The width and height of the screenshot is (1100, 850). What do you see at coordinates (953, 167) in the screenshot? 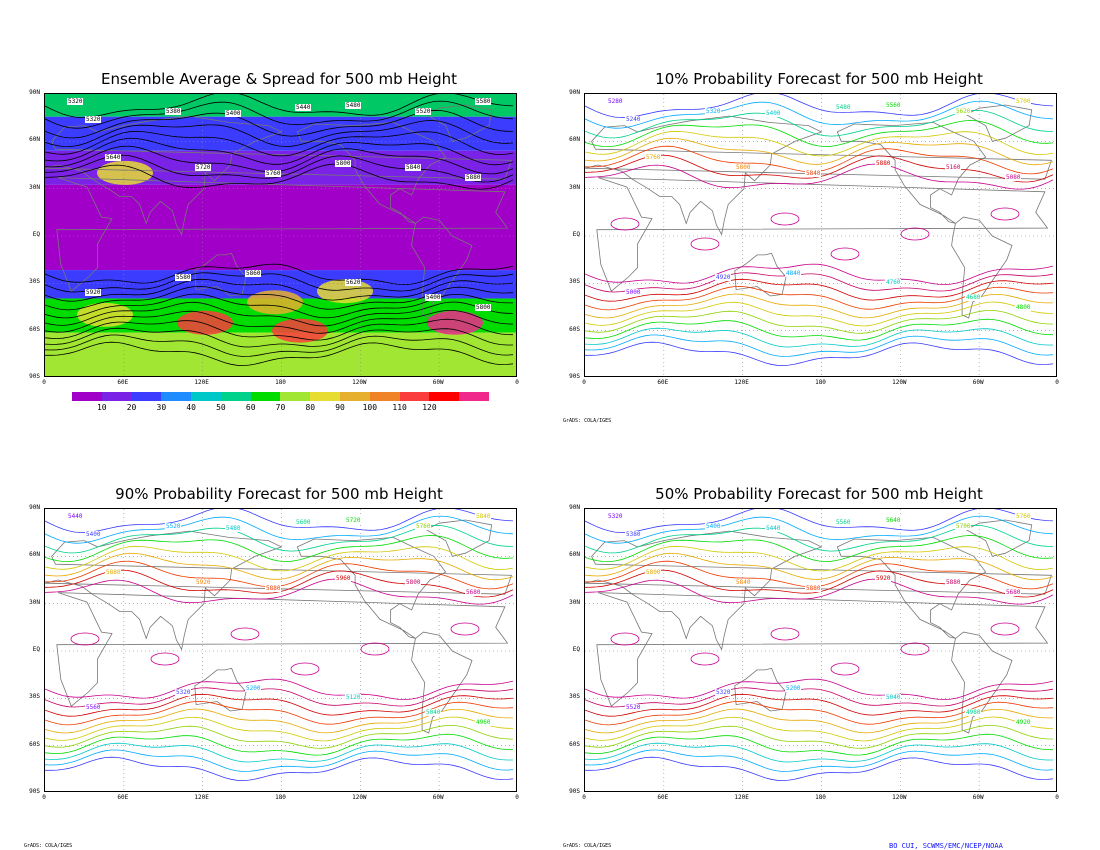
I see `contour-label: 5160` at bounding box center [953, 167].